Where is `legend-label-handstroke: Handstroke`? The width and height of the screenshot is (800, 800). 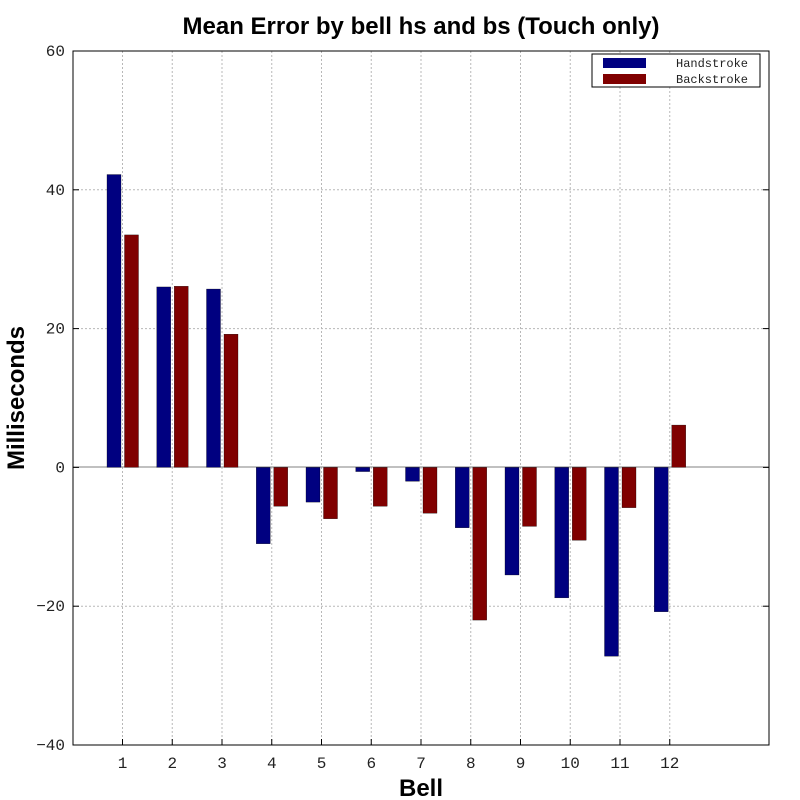
legend-label-handstroke: Handstroke is located at coordinates (712, 64).